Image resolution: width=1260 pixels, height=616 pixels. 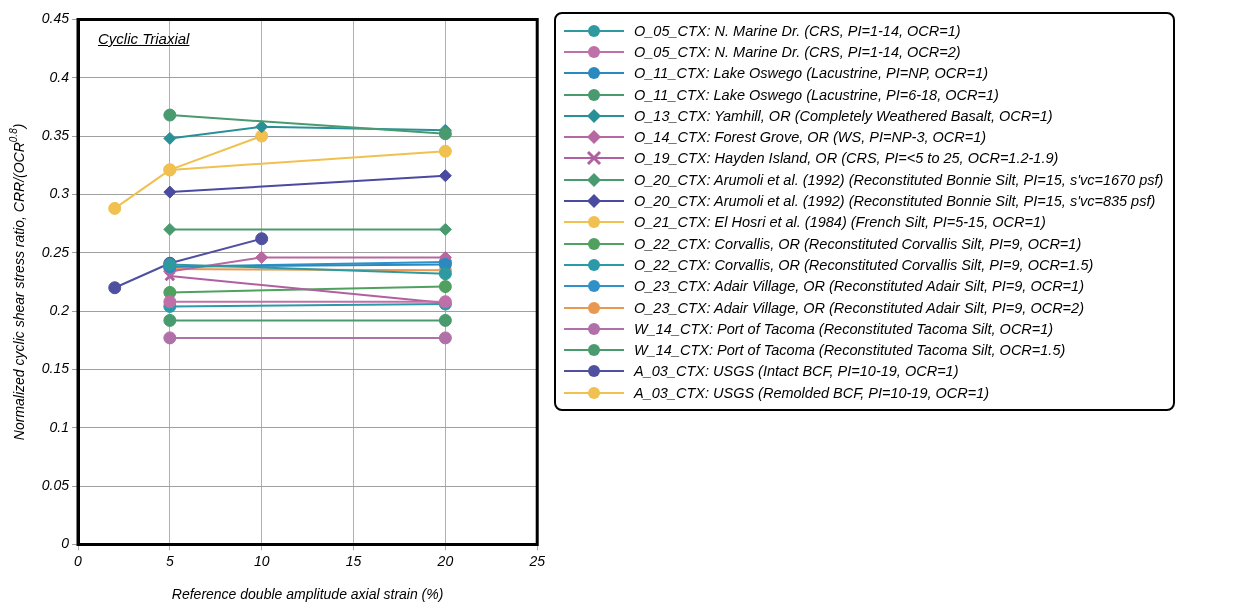 I want to click on y-tick-label: 0.45, so click(x=55, y=18).